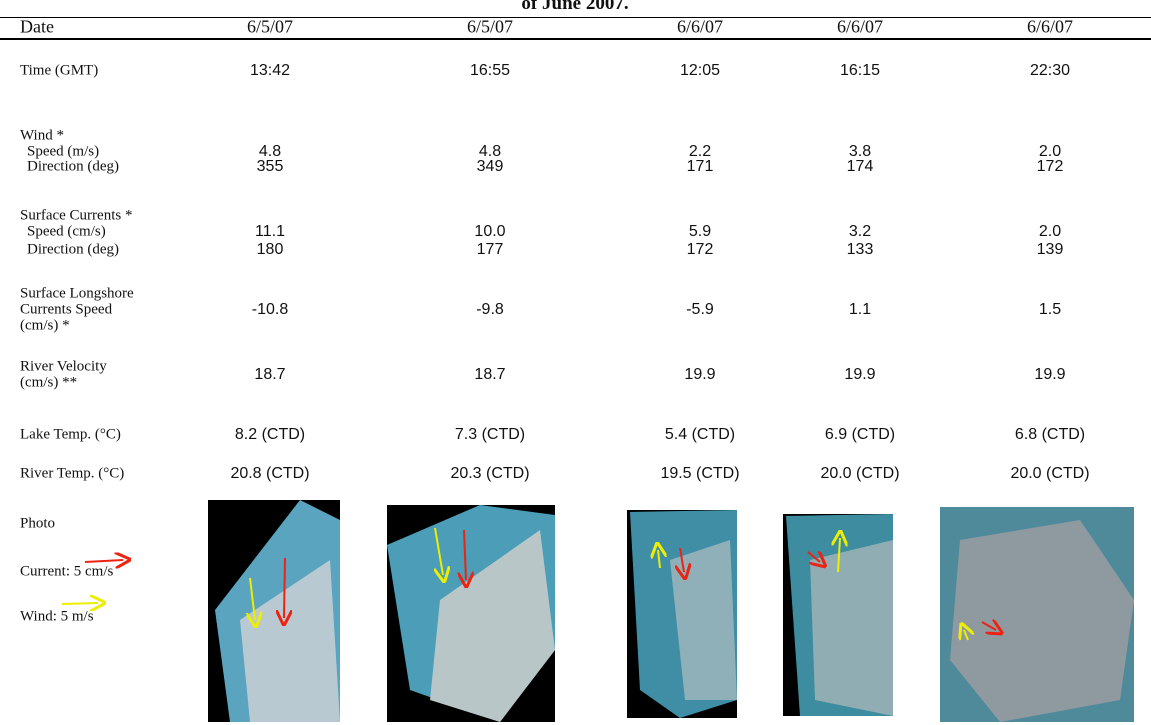 The height and width of the screenshot is (725, 1151). I want to click on cell: 2.2, so click(700, 151).